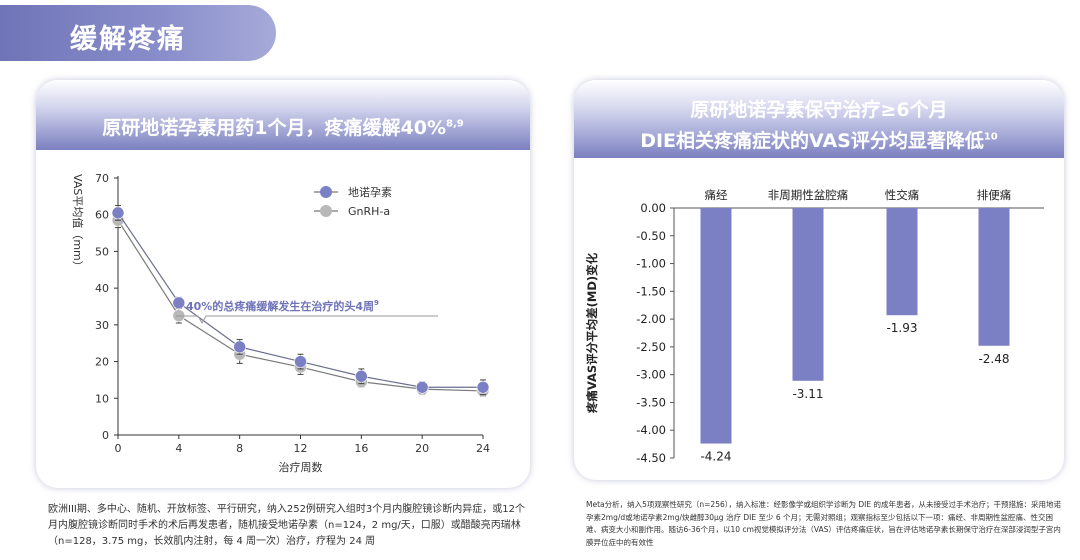  I want to click on line-chart-card-header: 原研地诺孕素用药1个月，疼痛缓解40%8,9, so click(283, 115).